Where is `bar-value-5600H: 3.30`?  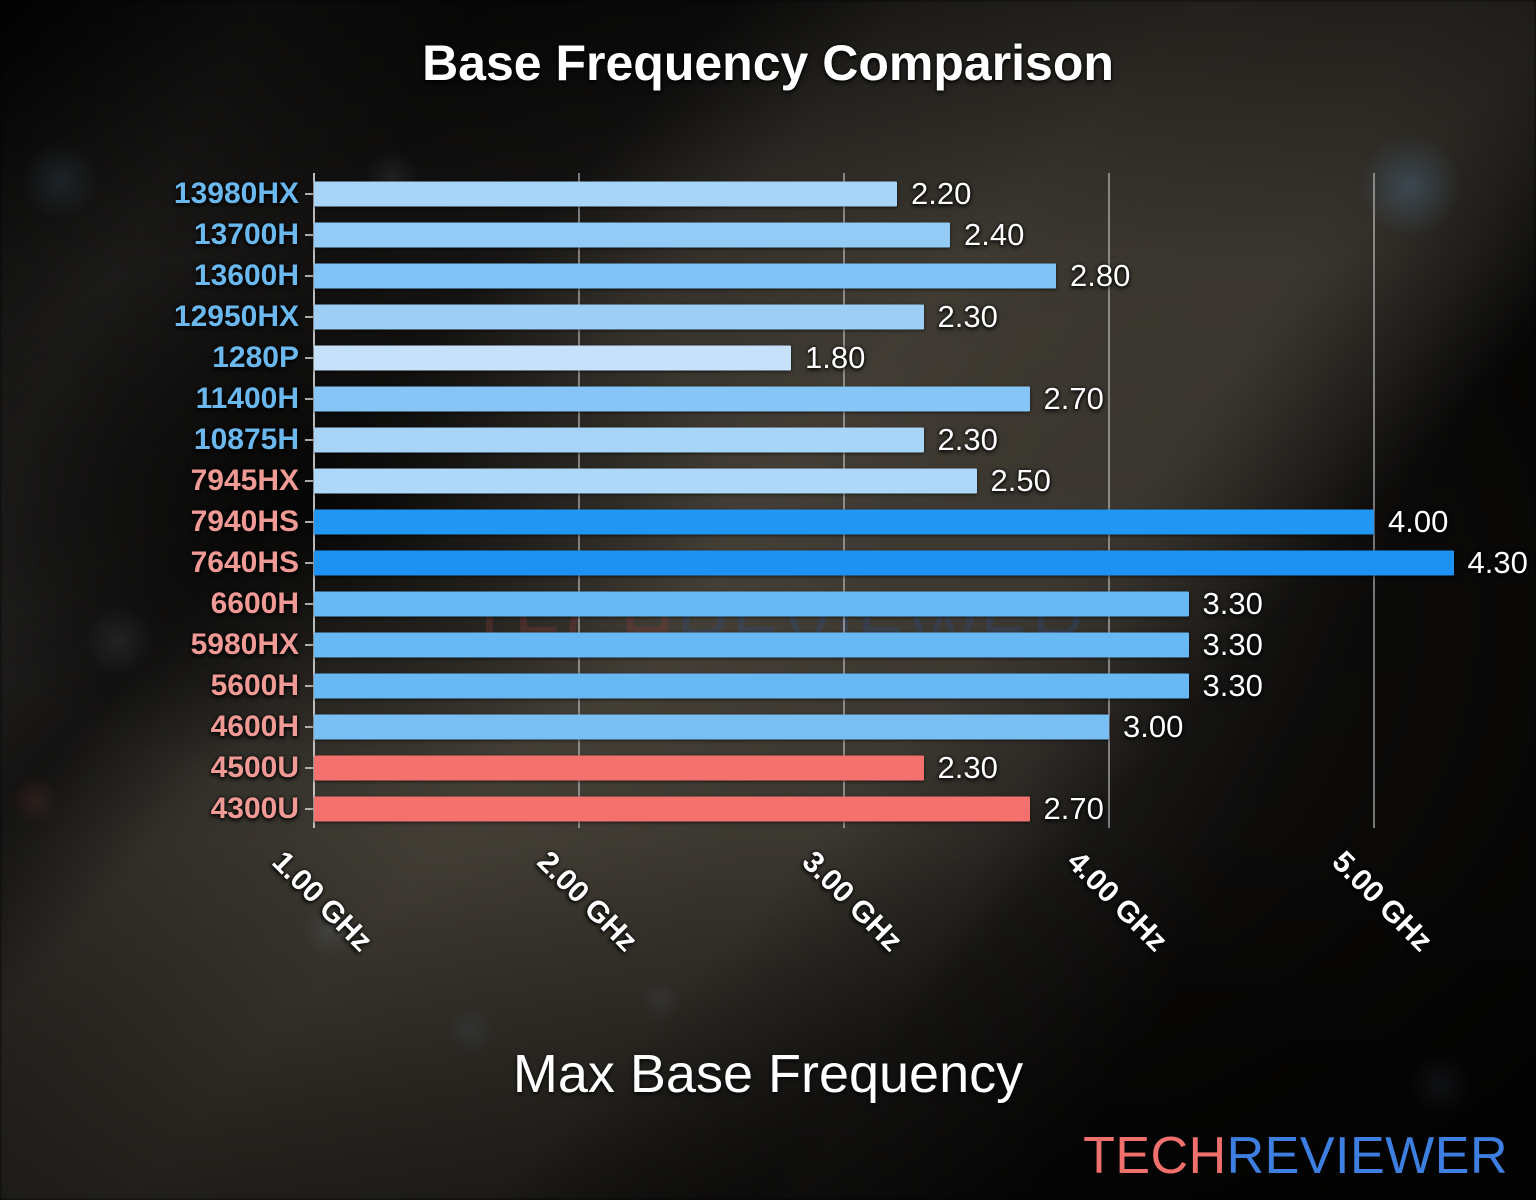 bar-value-5600H: 3.30 is located at coordinates (1232, 685).